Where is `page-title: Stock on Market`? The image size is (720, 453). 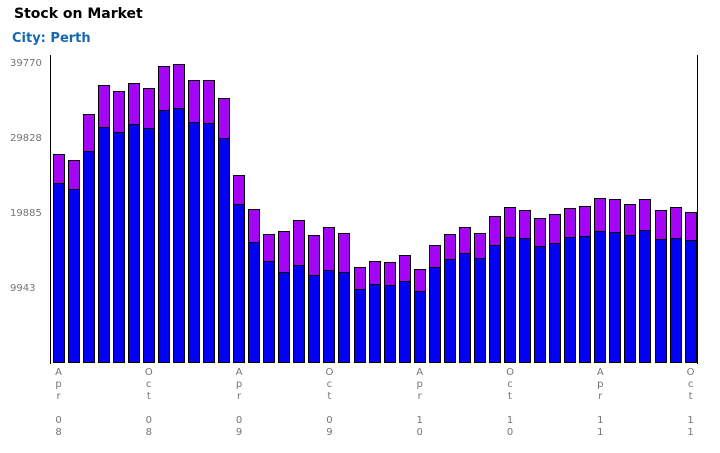
page-title: Stock on Market is located at coordinates (78, 14).